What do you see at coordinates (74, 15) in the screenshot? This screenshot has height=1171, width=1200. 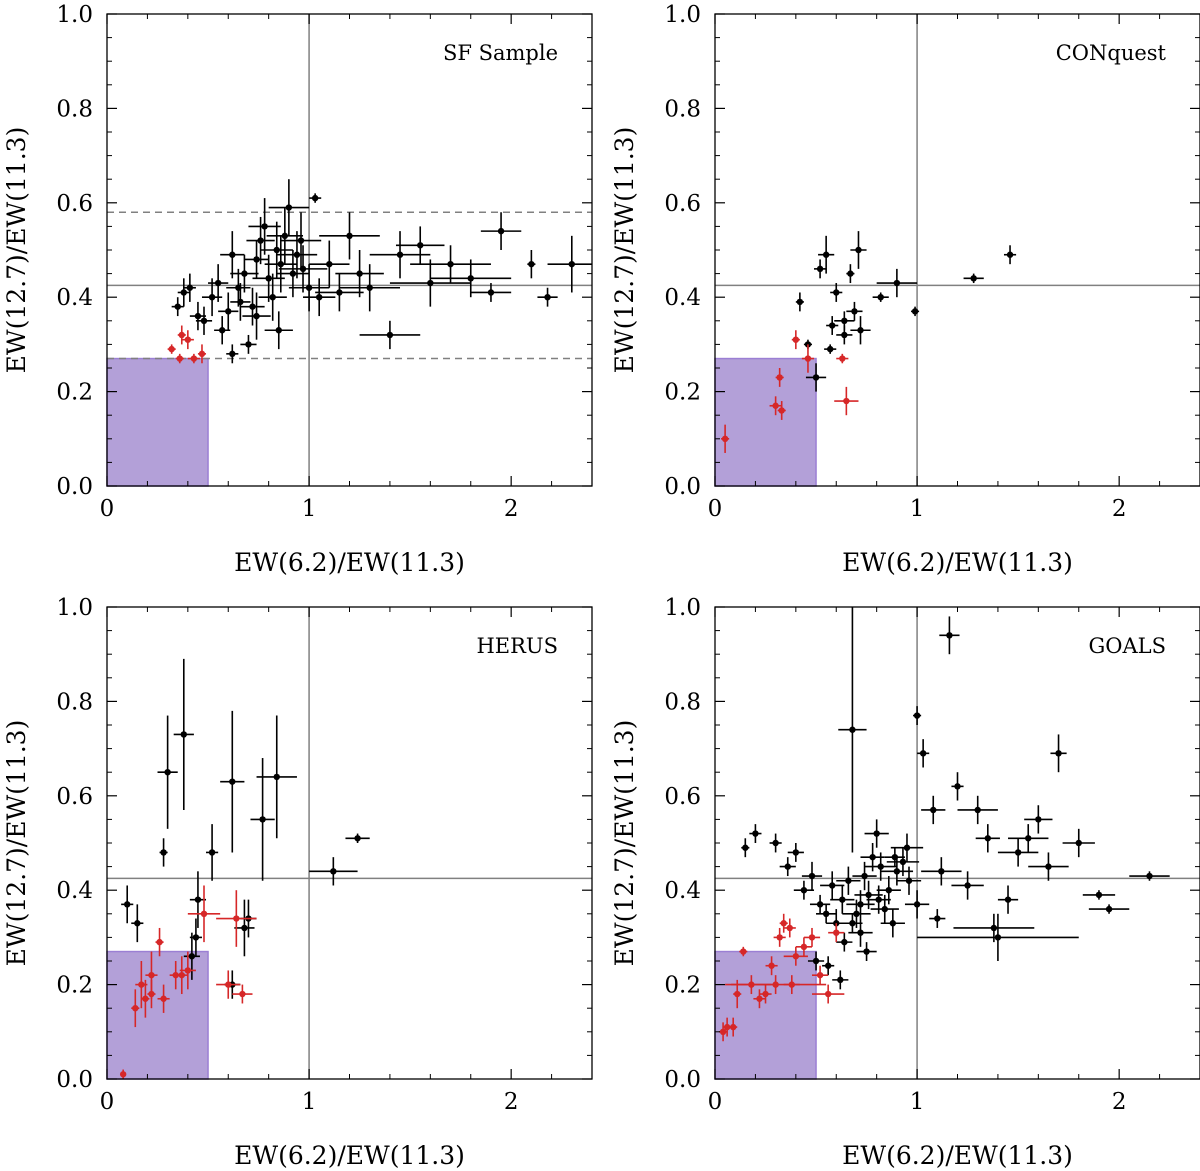 I see `sf-sample-ytick-label: 1.0` at bounding box center [74, 15].